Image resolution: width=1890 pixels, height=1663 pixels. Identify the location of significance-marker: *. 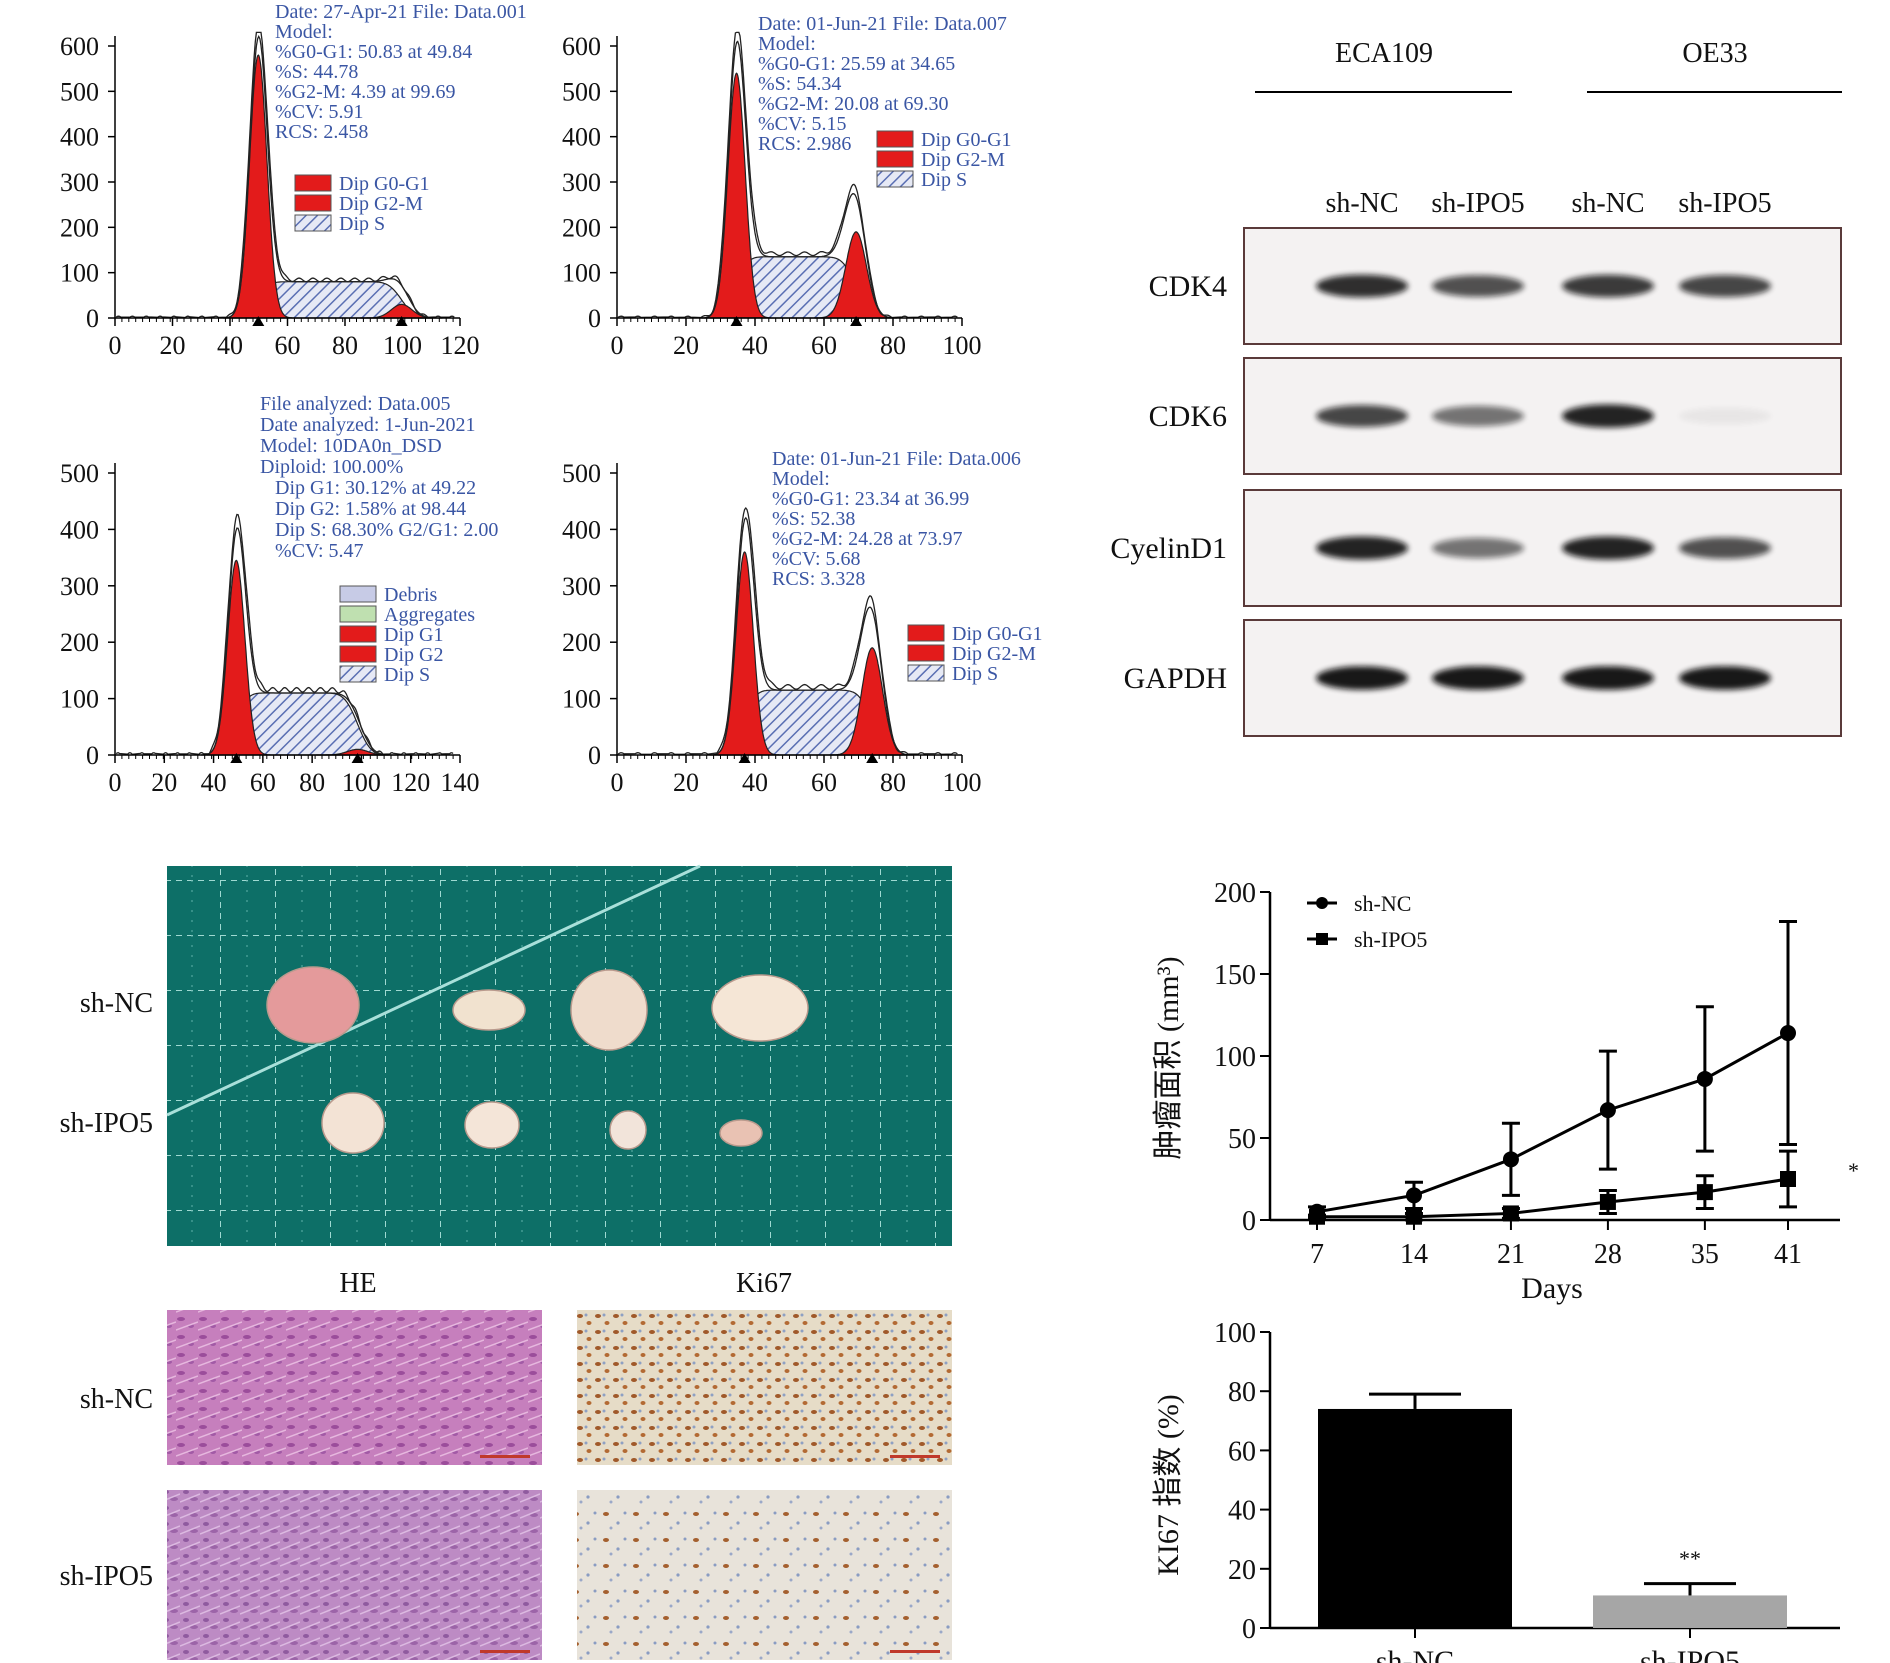
(1853, 1170).